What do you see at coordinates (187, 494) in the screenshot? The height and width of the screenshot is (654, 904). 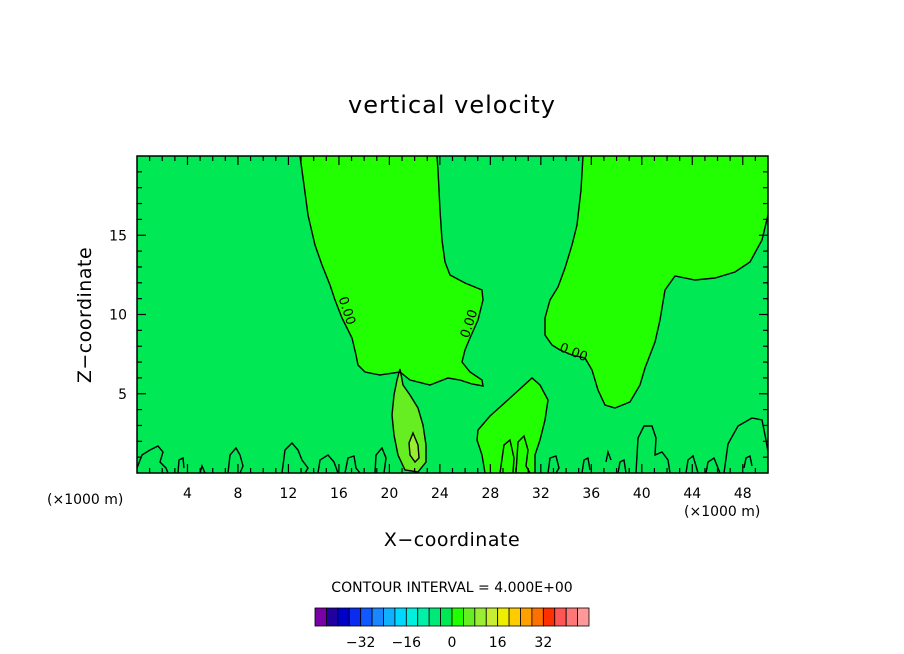 I see `x-tick-label: 4` at bounding box center [187, 494].